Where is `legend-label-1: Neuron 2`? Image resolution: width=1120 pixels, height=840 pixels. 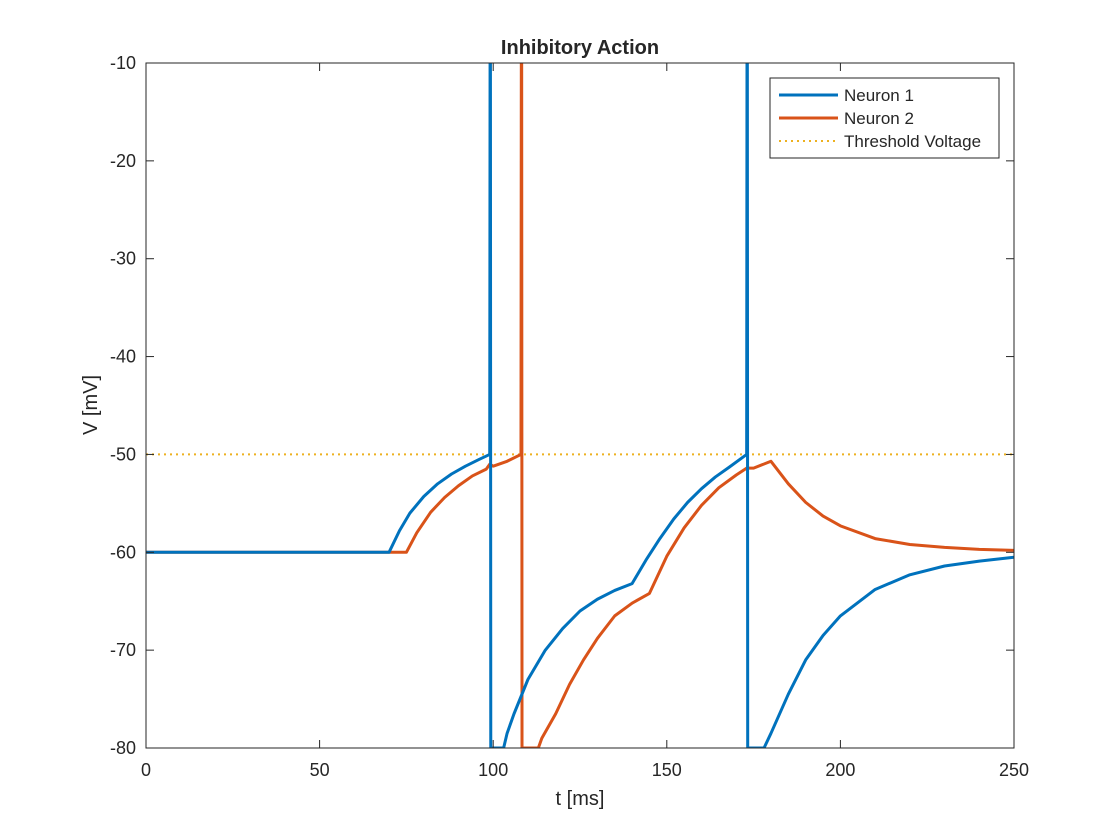 legend-label-1: Neuron 2 is located at coordinates (879, 118).